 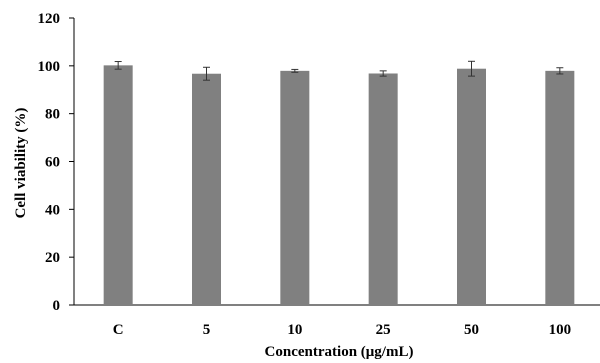 What do you see at coordinates (560, 330) in the screenshot?
I see `x-tick-label: 100` at bounding box center [560, 330].